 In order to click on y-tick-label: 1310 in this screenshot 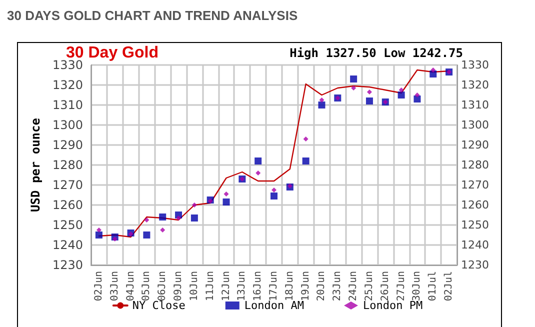, I will do `click(67, 105)`.